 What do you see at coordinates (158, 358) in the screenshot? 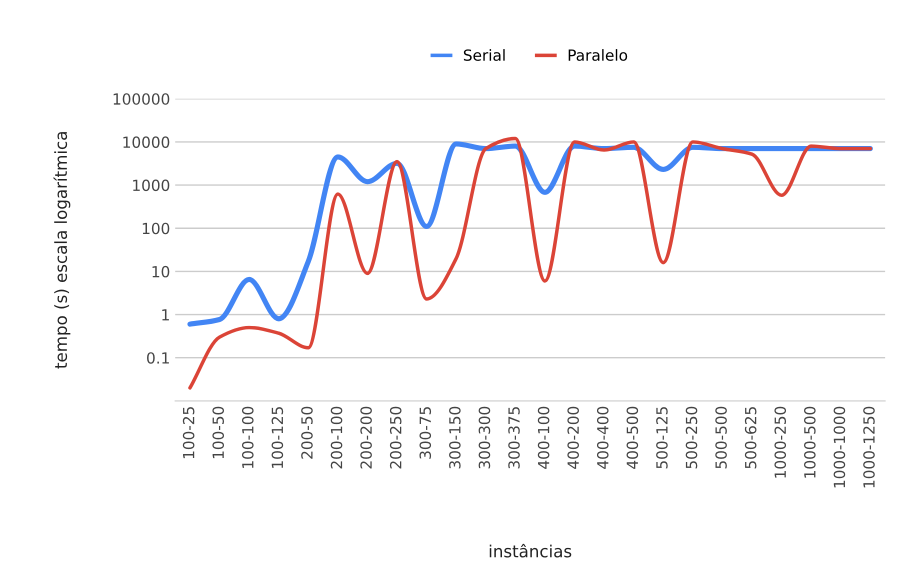
I see `y-tick-label: 0.1` at bounding box center [158, 358].